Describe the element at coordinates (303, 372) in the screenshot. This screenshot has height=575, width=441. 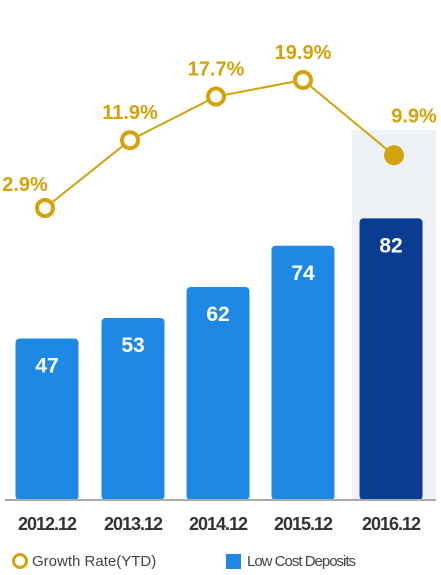
I see `bar-2015.12` at that location.